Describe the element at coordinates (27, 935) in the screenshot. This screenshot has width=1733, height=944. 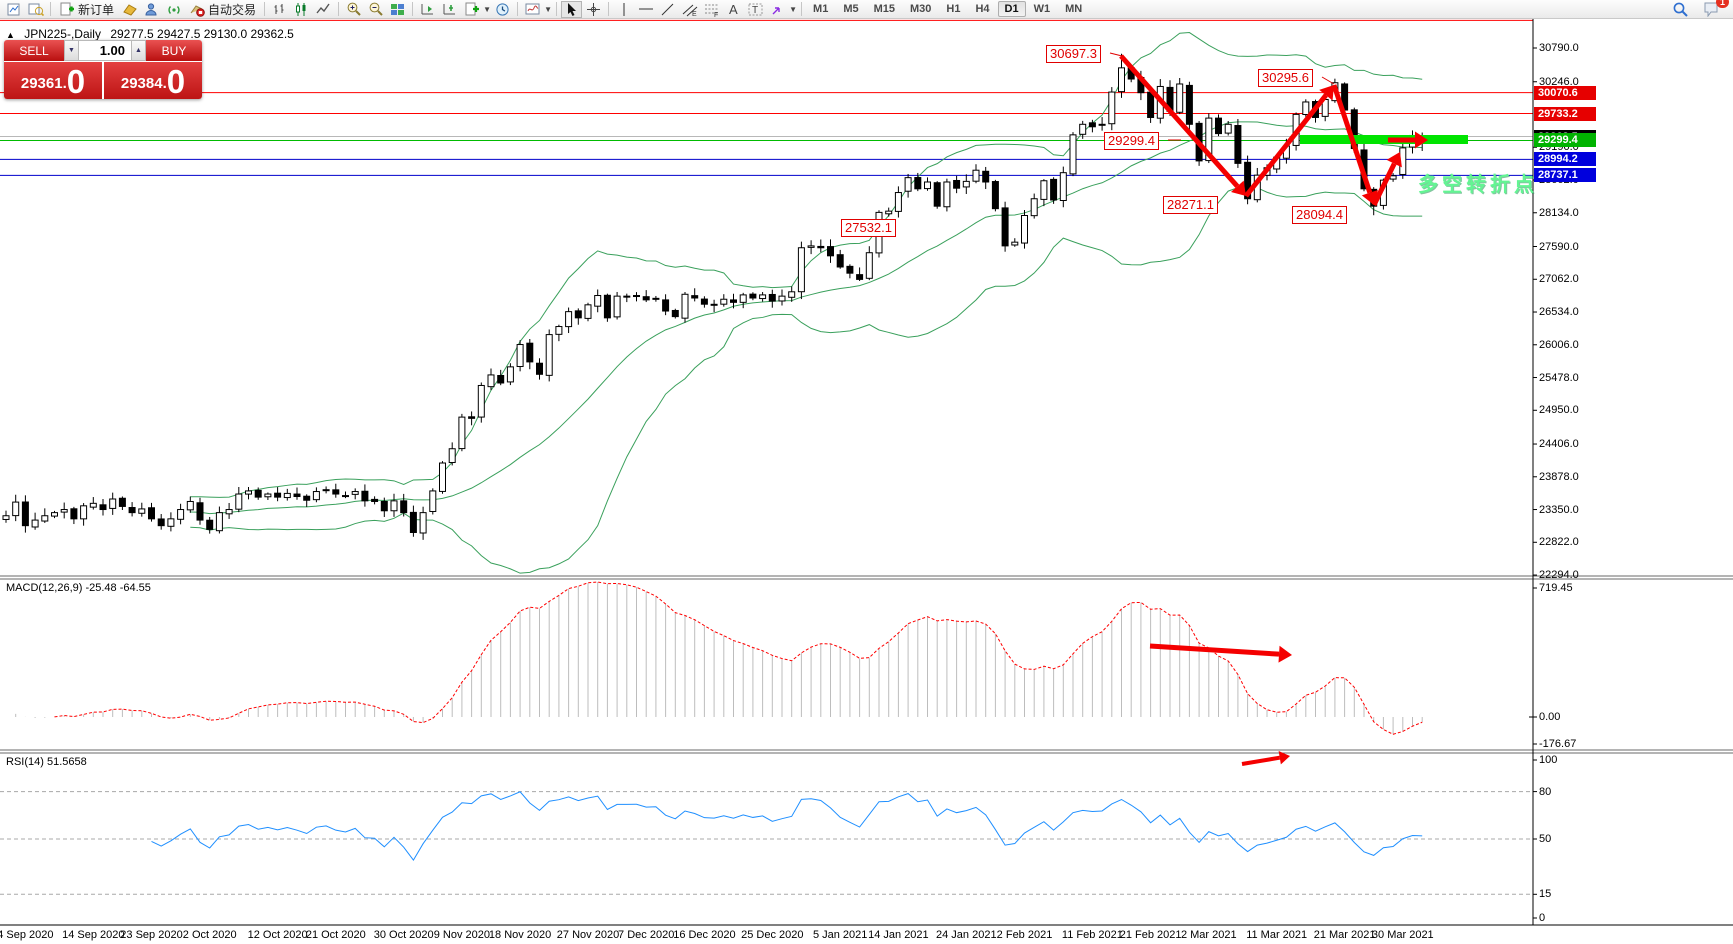
I see `date-label: 4 Sep 2020` at that location.